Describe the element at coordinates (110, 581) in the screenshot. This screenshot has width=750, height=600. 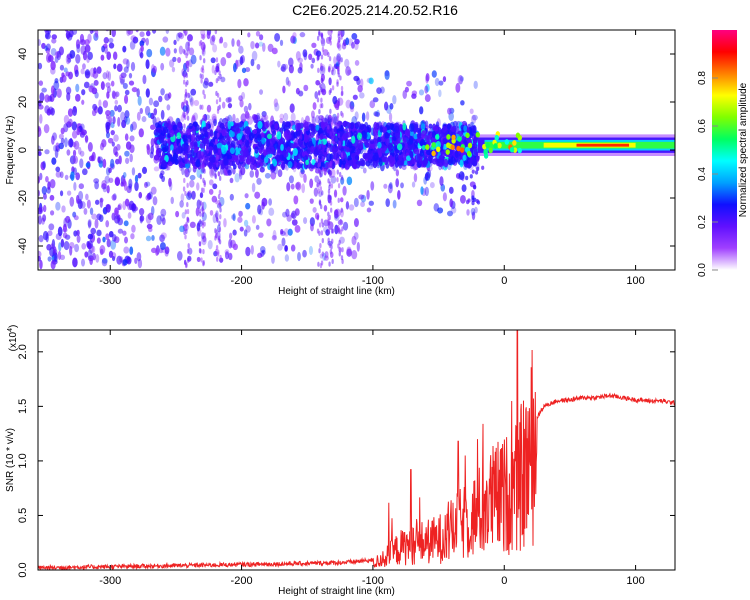
I see `line-x-tick-label: -300` at that location.